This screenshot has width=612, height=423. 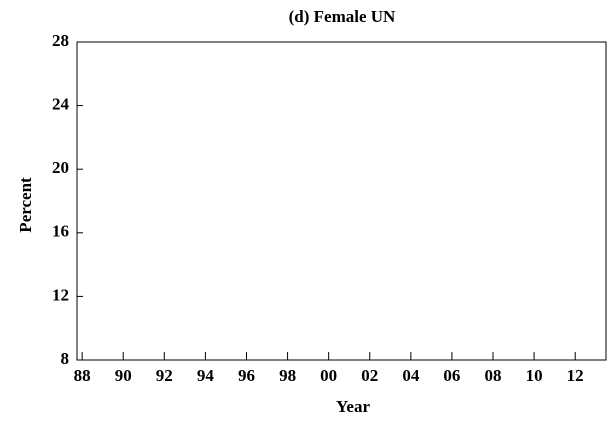 I want to click on x-tick-label: 06, so click(x=451, y=375).